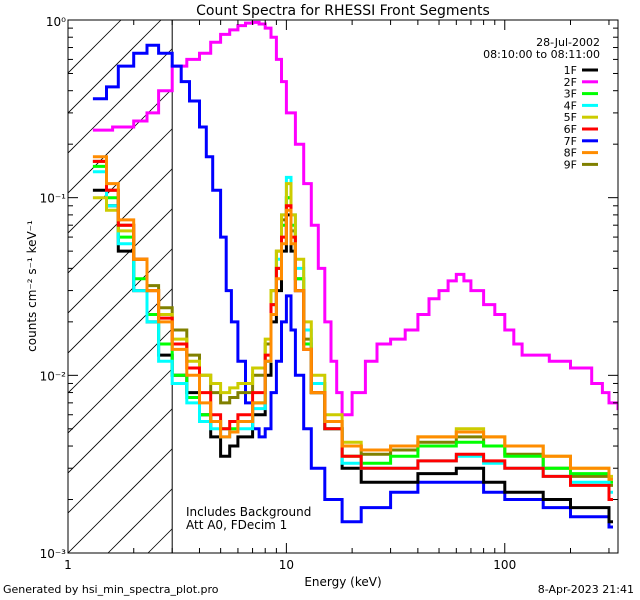  Describe the element at coordinates (568, 42) in the screenshot. I see `date-label: 28-Jul-2002` at that location.